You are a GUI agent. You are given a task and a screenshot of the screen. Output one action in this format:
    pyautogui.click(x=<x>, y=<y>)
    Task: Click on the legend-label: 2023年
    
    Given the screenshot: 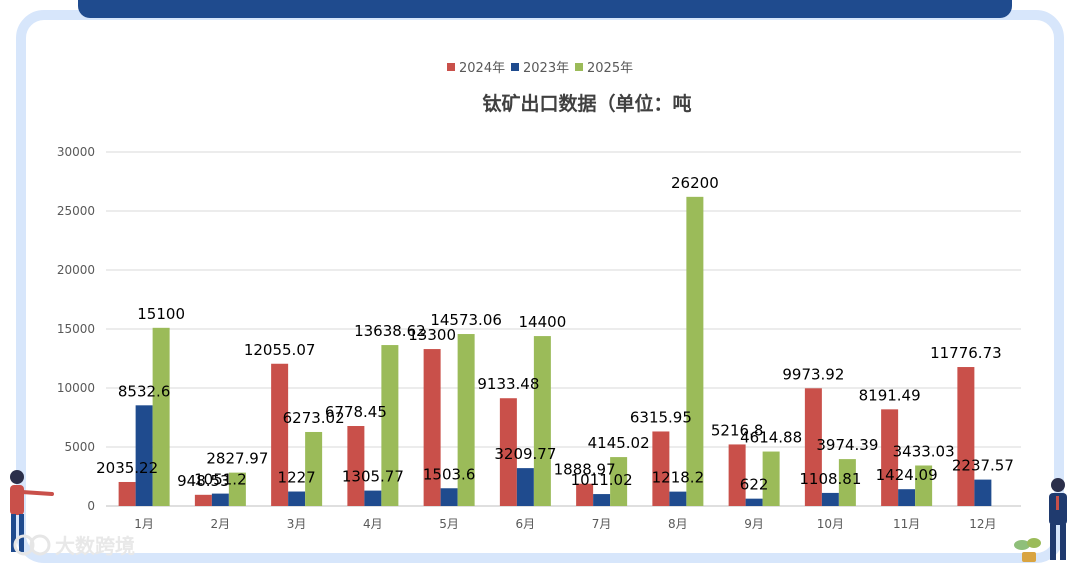 What is the action you would take?
    pyautogui.click(x=546, y=68)
    